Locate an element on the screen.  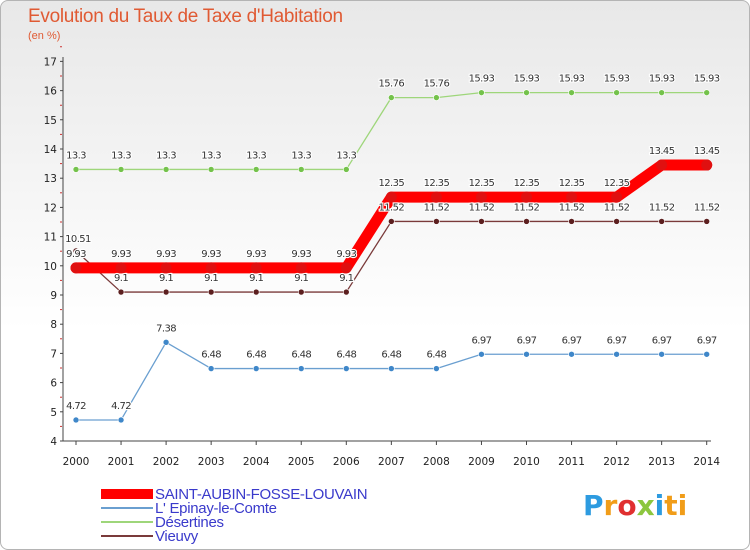
legend-label: Vieuvy is located at coordinates (176, 536).